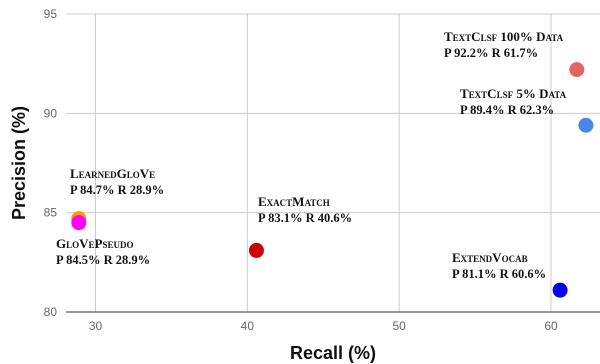  I want to click on y-tick-labels: 80 85 90 95, so click(51, 163).